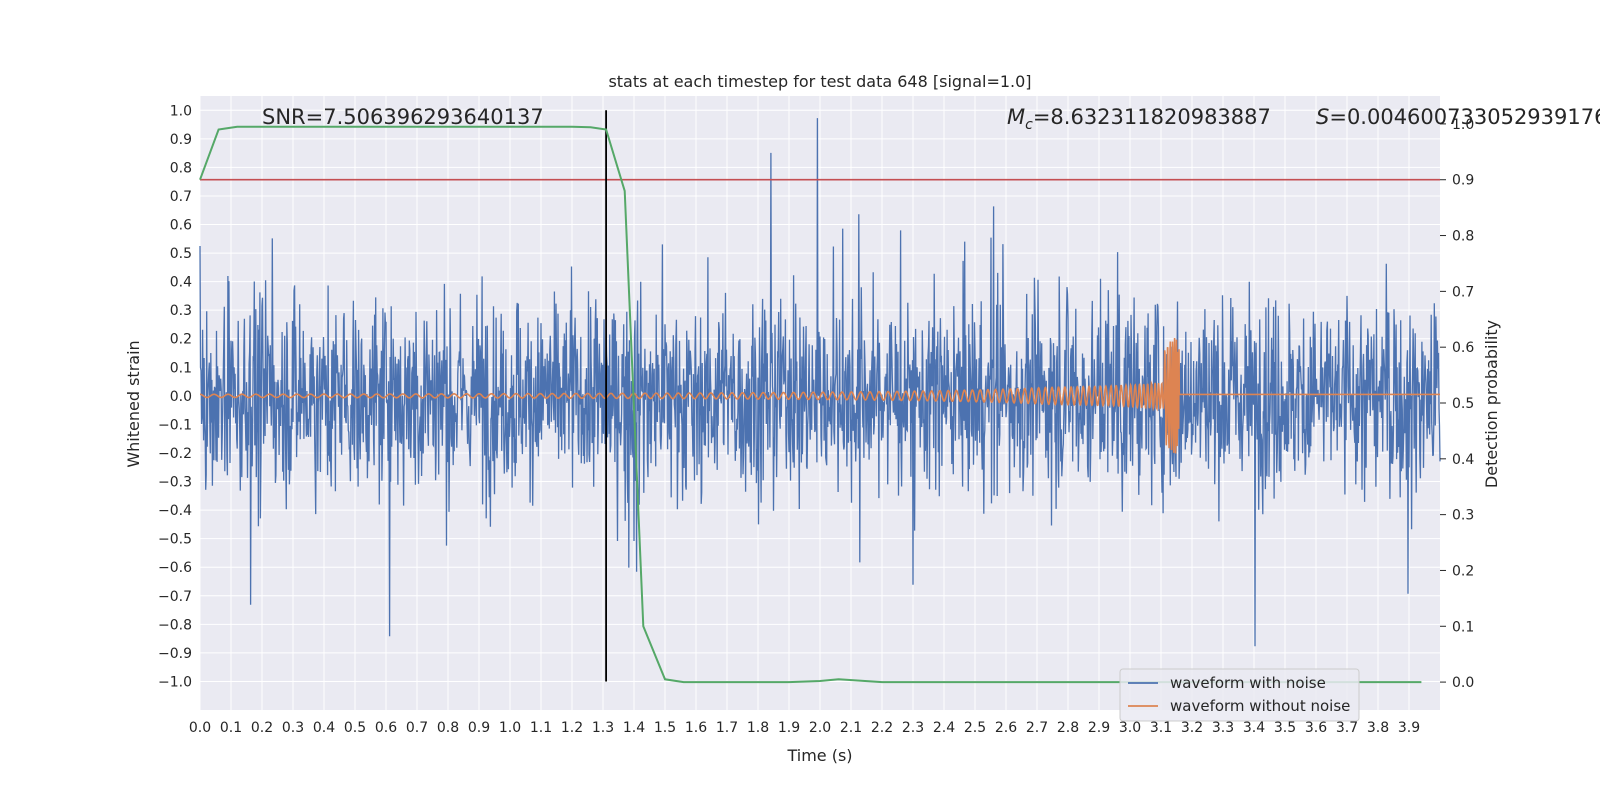 The image size is (1600, 800). I want to click on x-tick-label: 3.5, so click(1285, 728).